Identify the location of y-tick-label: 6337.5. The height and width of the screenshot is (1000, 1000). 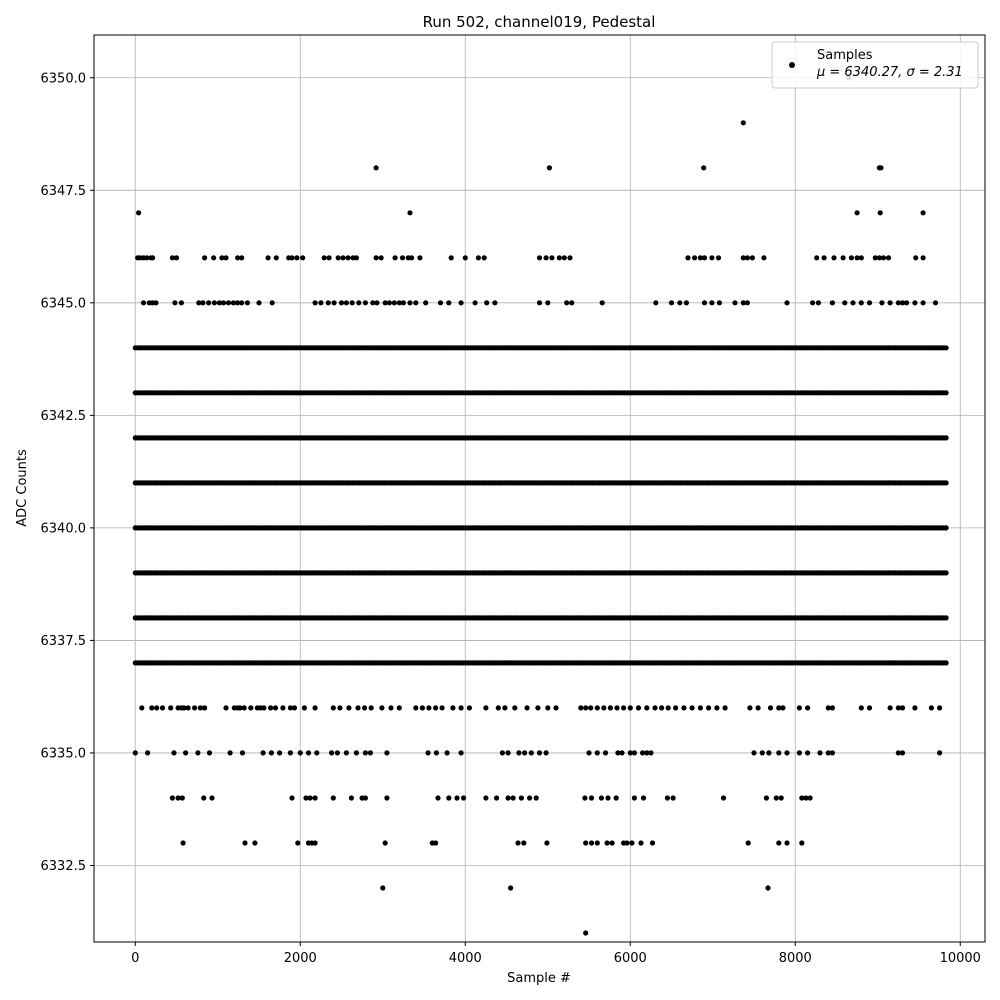
(64, 641).